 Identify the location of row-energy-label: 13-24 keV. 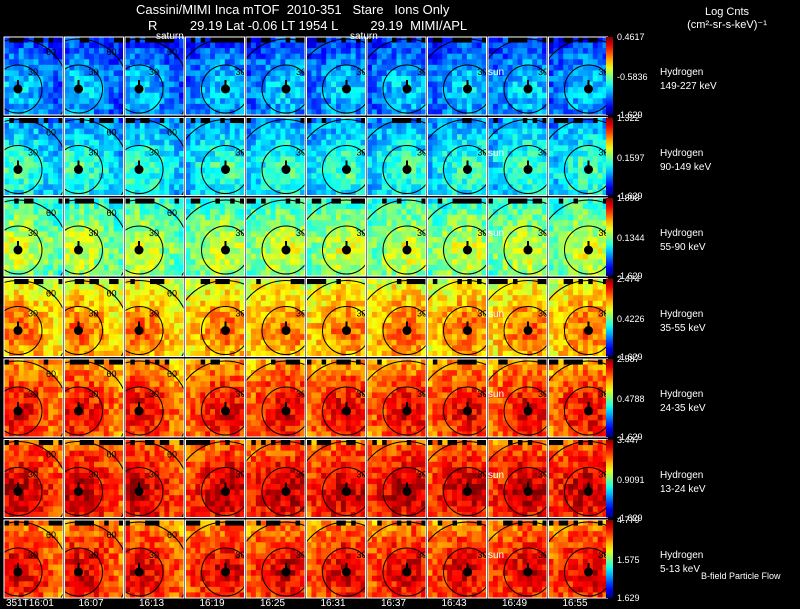
(683, 489).